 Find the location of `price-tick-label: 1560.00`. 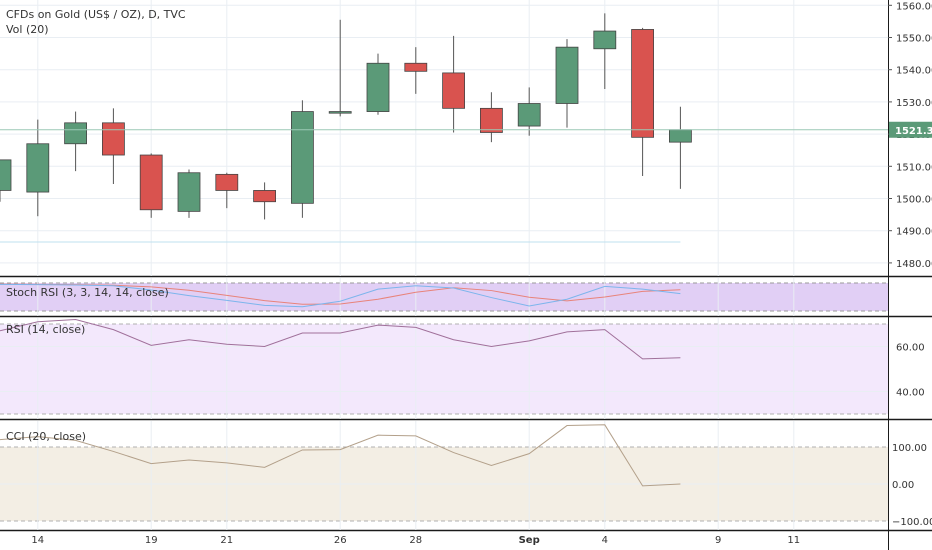

price-tick-label: 1560.00 is located at coordinates (914, 6).